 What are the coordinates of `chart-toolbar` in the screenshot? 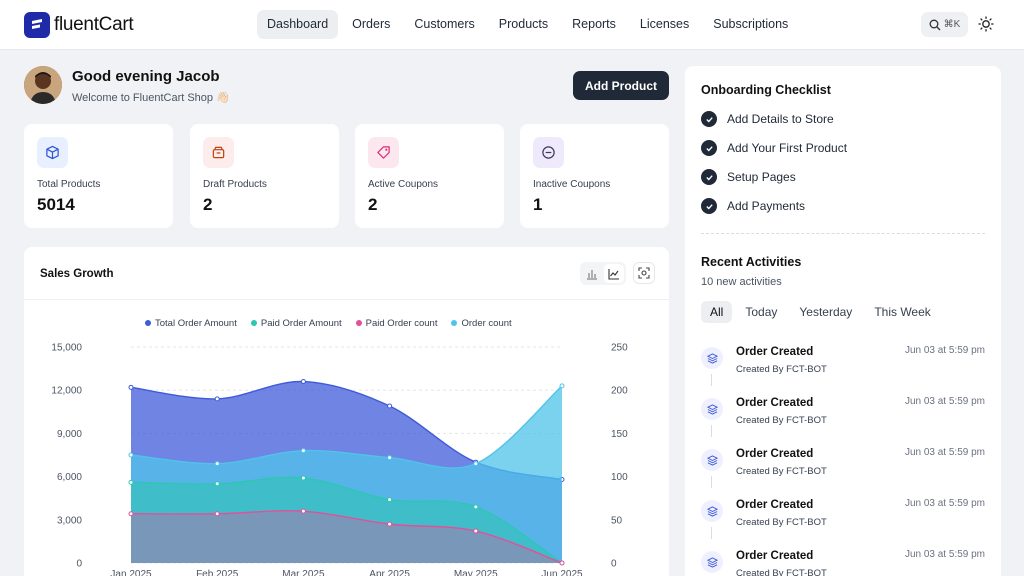 It's located at (617, 273).